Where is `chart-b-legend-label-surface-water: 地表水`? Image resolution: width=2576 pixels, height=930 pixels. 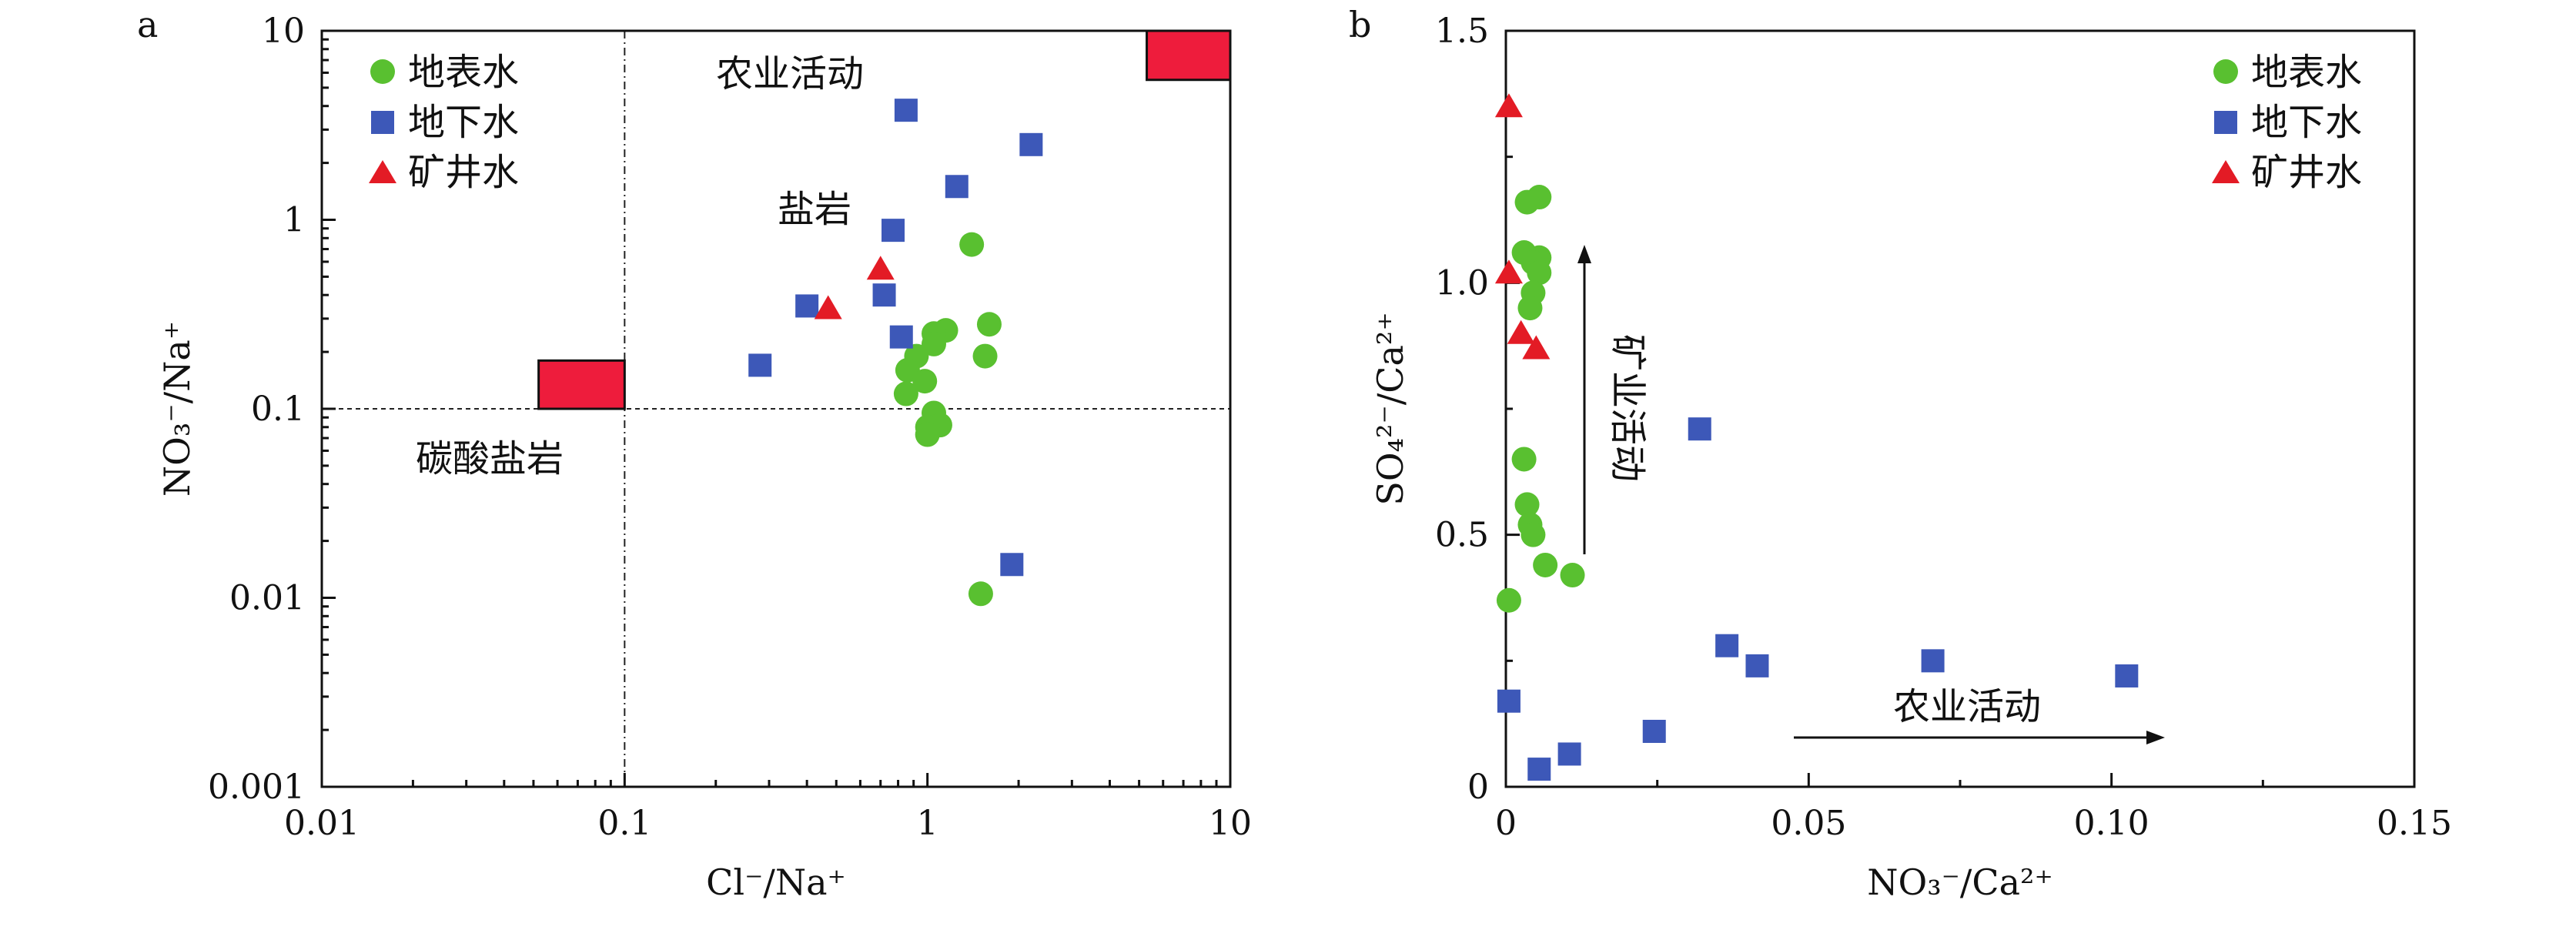
chart-b-legend-label-surface-water: 地表水 is located at coordinates (2307, 72).